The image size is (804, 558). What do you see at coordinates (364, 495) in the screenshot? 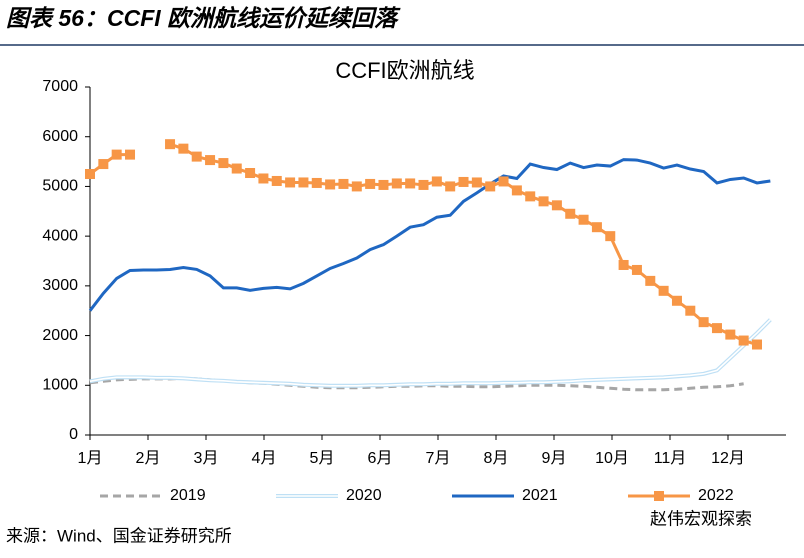
I see `legend-label: 2020` at bounding box center [364, 495].